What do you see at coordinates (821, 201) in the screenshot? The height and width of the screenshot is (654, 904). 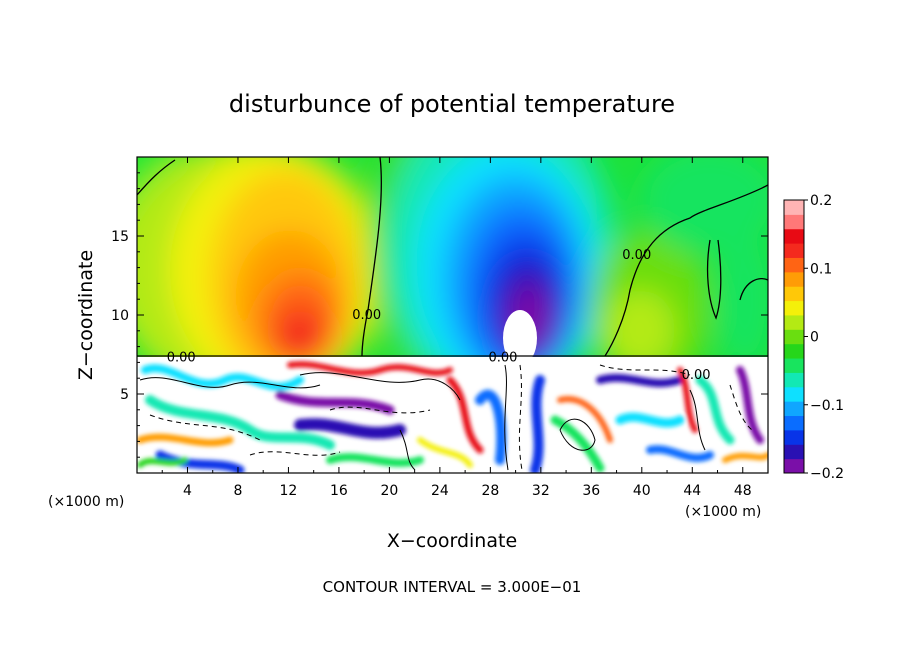 I see `colorbar-tick-label: 0.2` at bounding box center [821, 201].